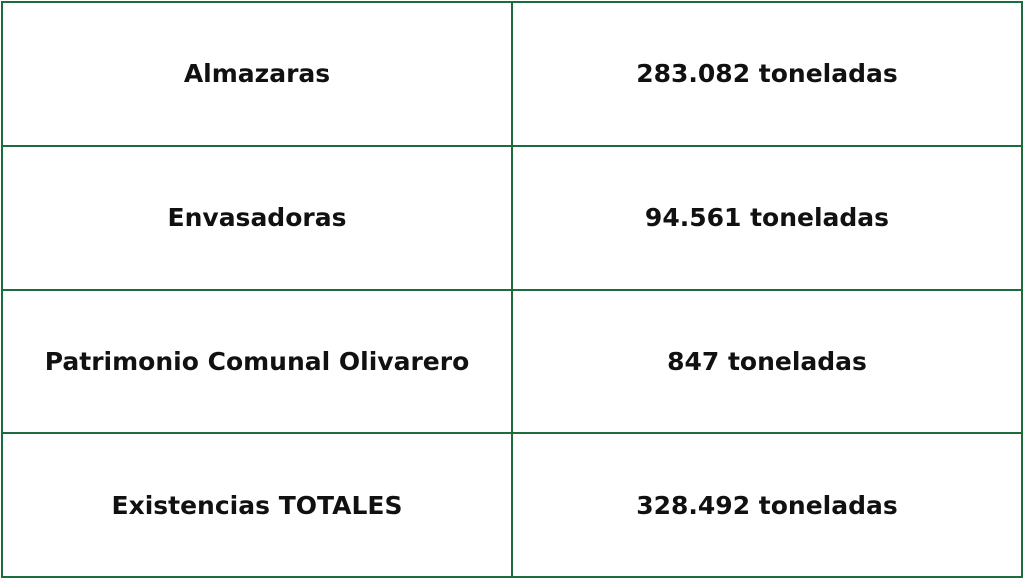  What do you see at coordinates (257, 505) in the screenshot?
I see `row-label: Existencias TOTALES` at bounding box center [257, 505].